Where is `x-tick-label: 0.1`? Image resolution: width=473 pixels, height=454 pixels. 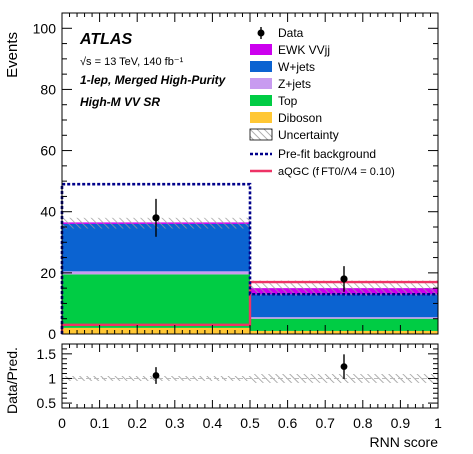
x-tick-label: 0.1 is located at coordinates (100, 423).